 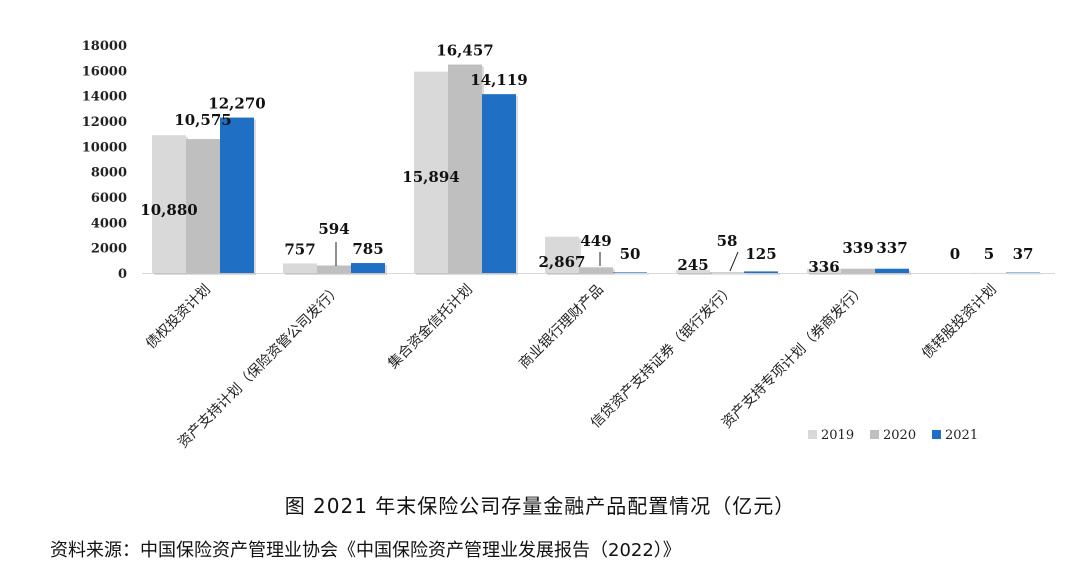 What do you see at coordinates (498, 80) in the screenshot?
I see `data-label: 14,119` at bounding box center [498, 80].